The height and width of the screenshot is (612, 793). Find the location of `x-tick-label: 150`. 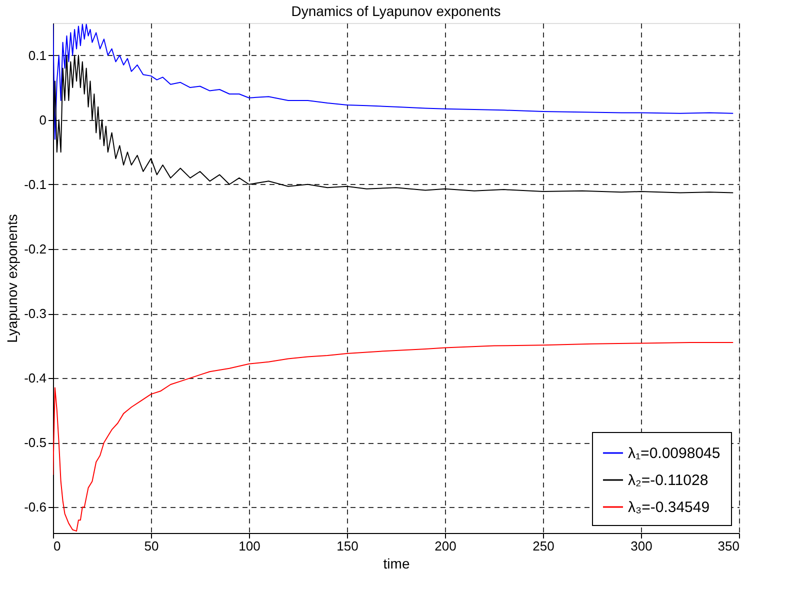

x-tick-label: 150 is located at coordinates (347, 546).